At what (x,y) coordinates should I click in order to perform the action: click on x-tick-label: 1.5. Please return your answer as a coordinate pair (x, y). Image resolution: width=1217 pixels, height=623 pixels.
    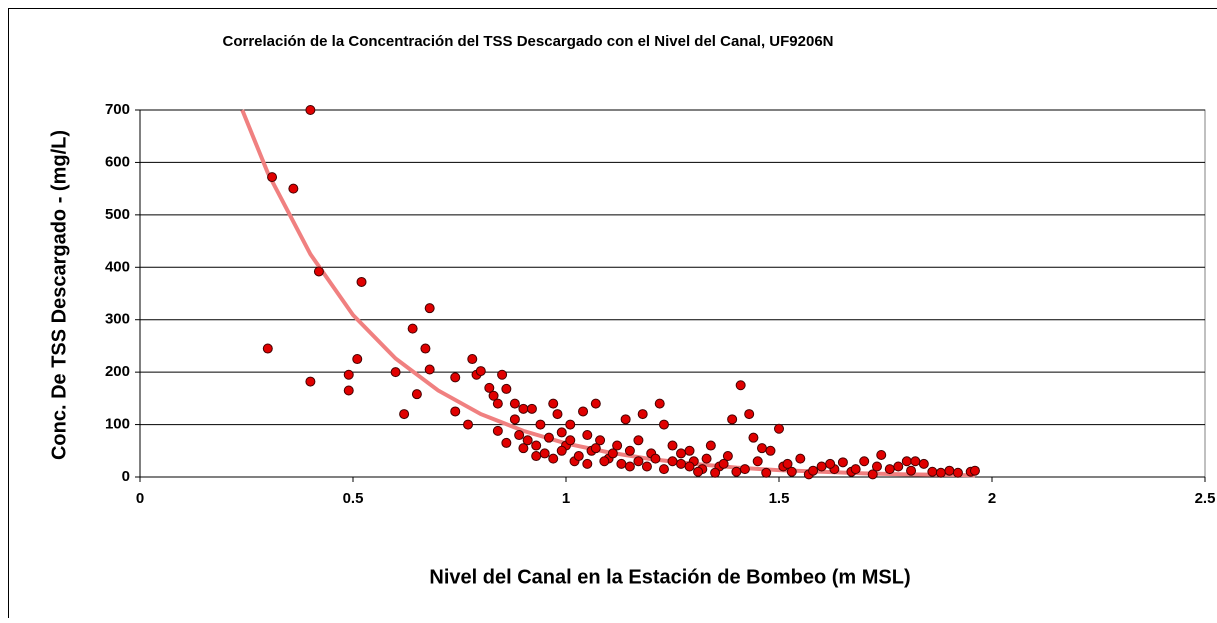
    Looking at the image, I should click on (779, 498).